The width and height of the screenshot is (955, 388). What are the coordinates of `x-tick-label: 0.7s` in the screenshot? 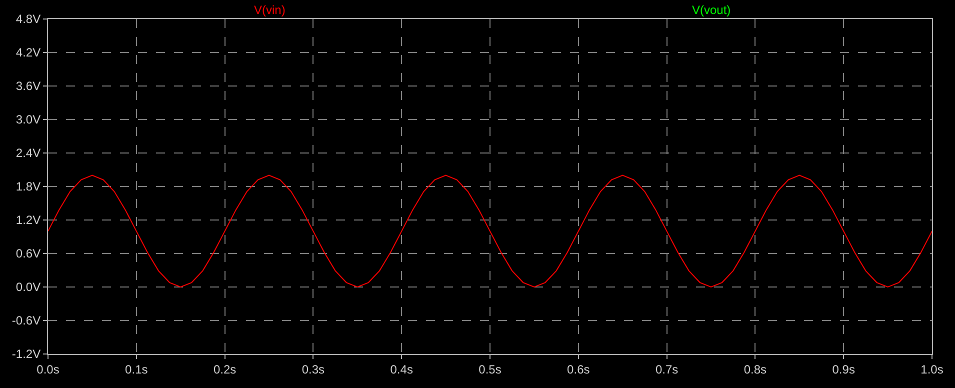 It's located at (666, 369).